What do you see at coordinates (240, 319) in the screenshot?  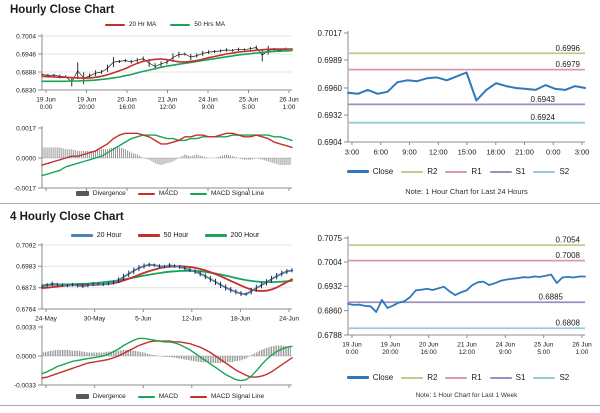 I see `svg-text: 18-Jun` at bounding box center [240, 319].